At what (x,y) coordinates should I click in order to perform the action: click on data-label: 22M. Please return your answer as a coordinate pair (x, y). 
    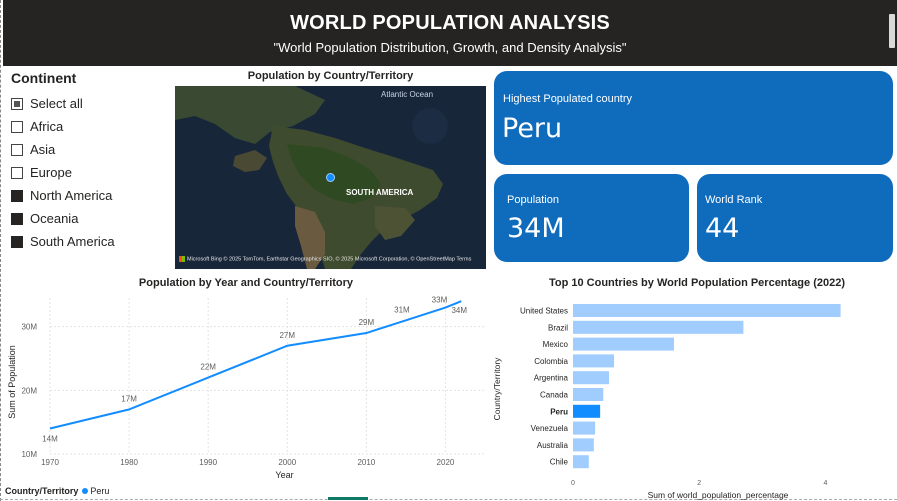
    Looking at the image, I should click on (208, 367).